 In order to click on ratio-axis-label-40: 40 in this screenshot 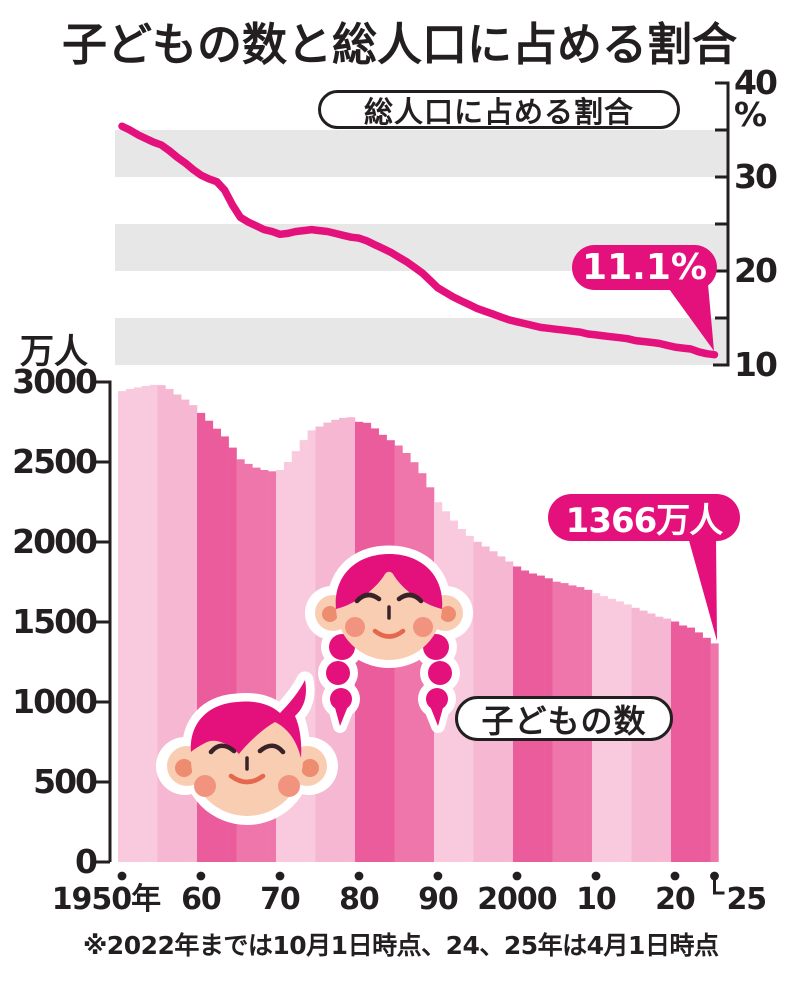, I will do `click(756, 82)`.